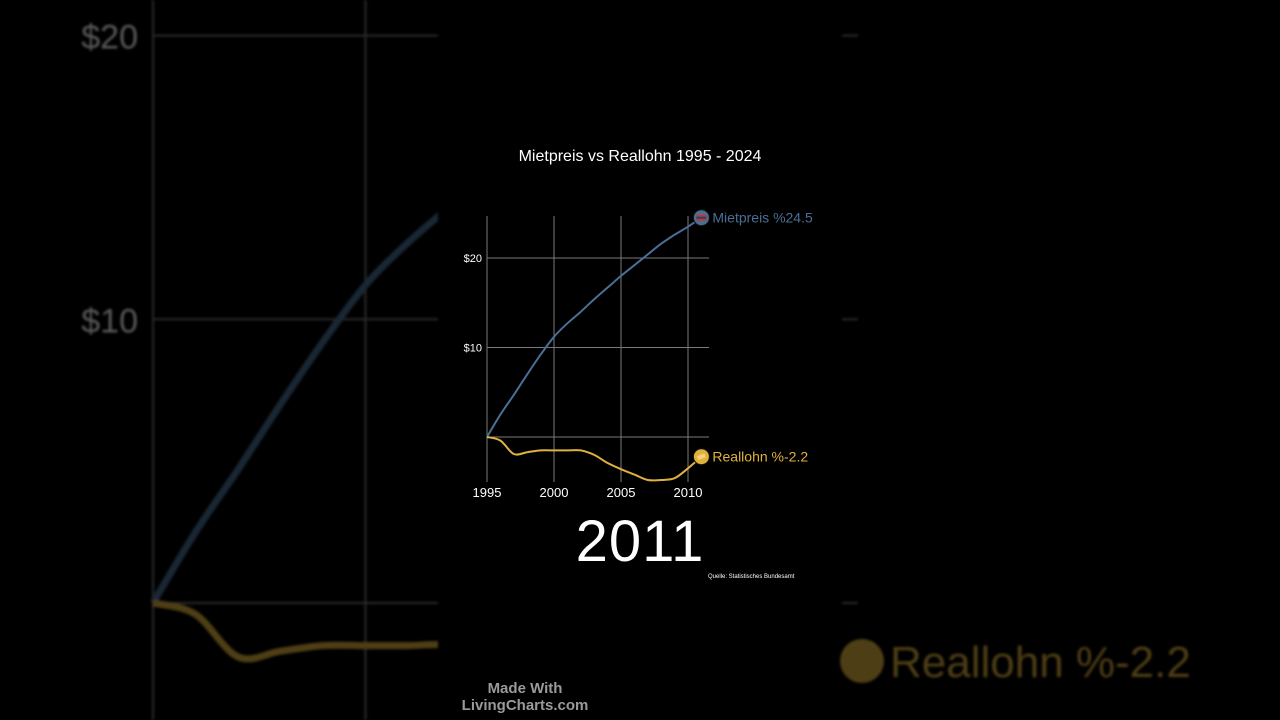 The image size is (1280, 720). I want to click on bg-coin-icon, so click(862, 661).